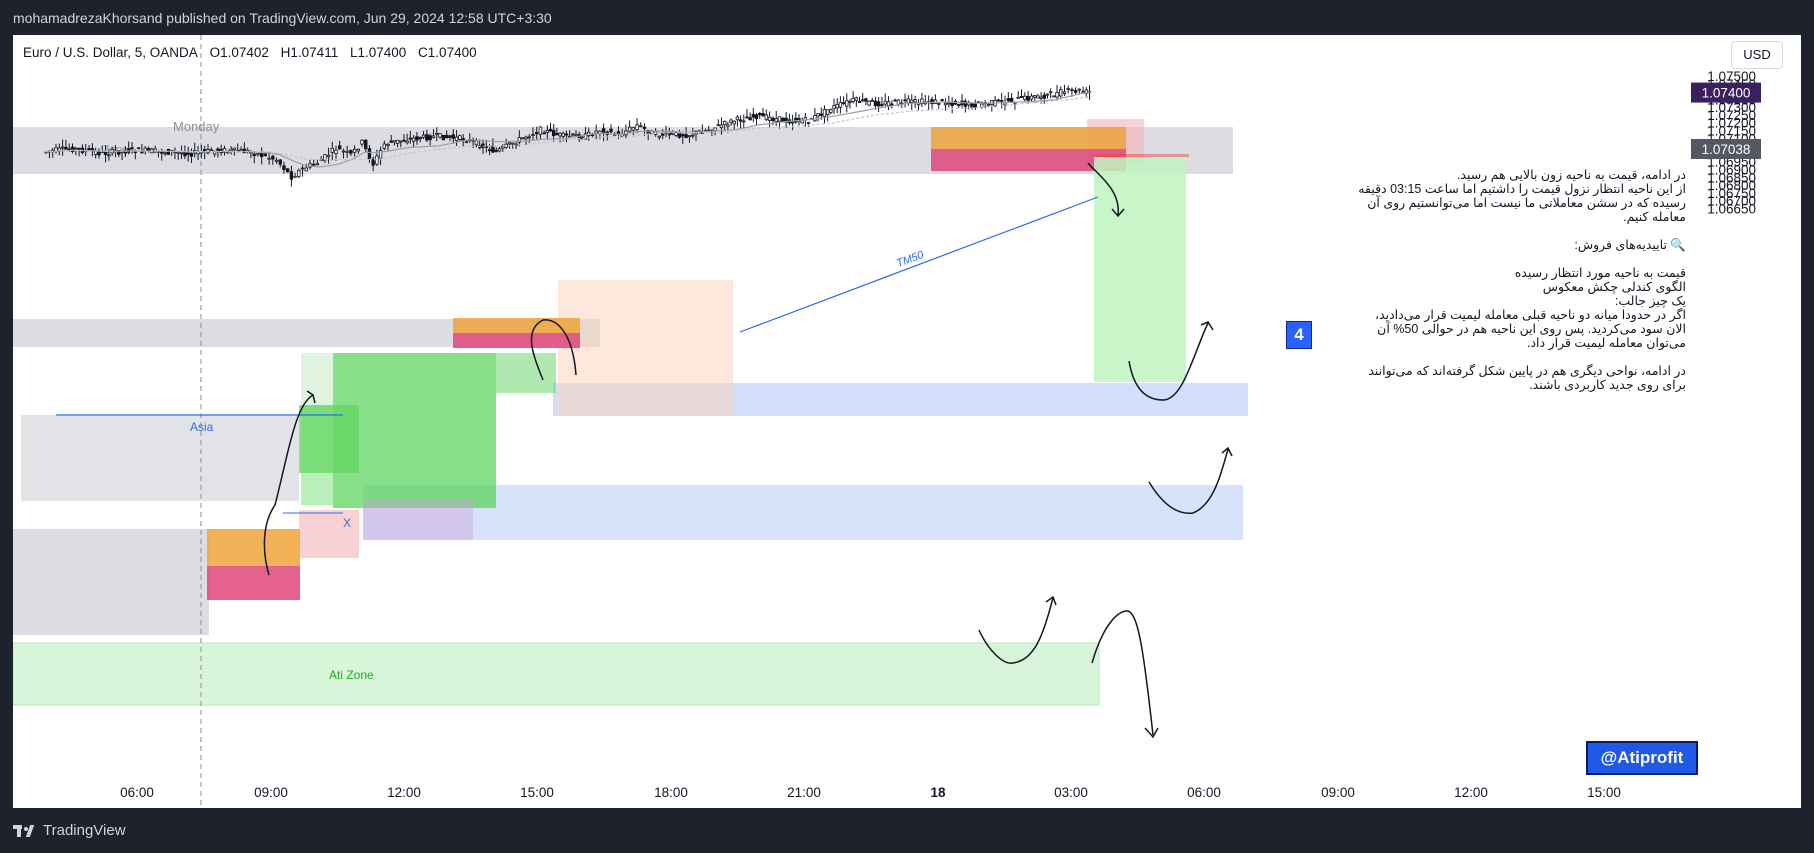  Describe the element at coordinates (804, 792) in the screenshot. I see `time-tick: 21:00` at that location.